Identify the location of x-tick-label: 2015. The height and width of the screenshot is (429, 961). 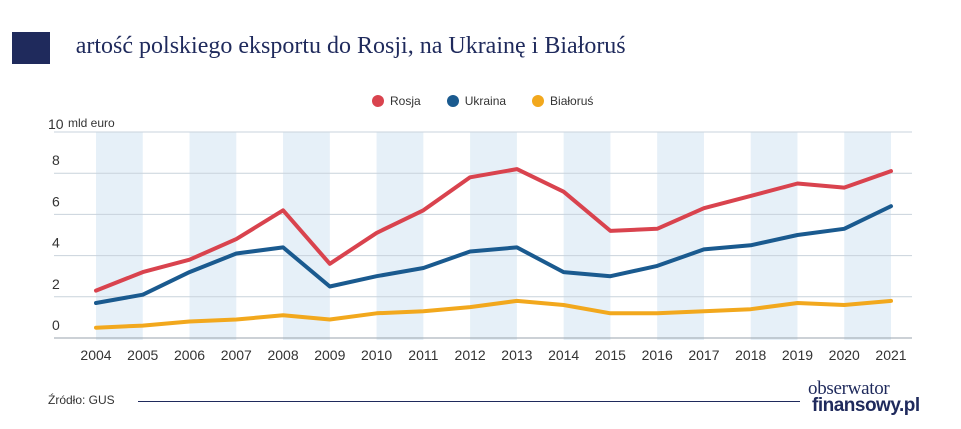
(610, 355).